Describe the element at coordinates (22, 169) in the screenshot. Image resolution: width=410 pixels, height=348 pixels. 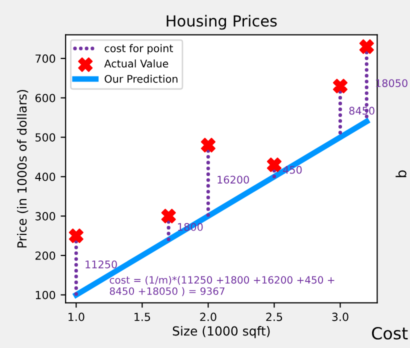
I see `y-axis-title: Price (in 1000s of dollars)` at that location.